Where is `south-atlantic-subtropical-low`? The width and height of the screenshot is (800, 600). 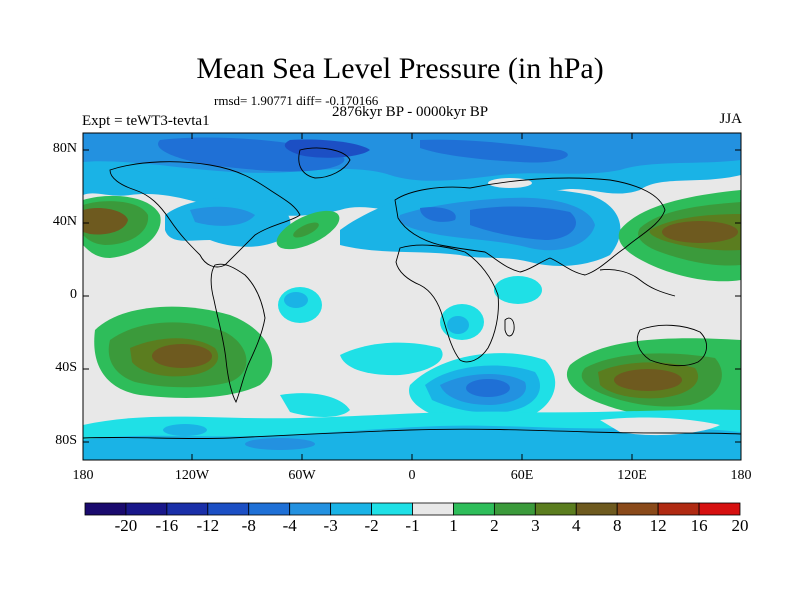
south-atlantic-subtropical-low is located at coordinates (391, 359).